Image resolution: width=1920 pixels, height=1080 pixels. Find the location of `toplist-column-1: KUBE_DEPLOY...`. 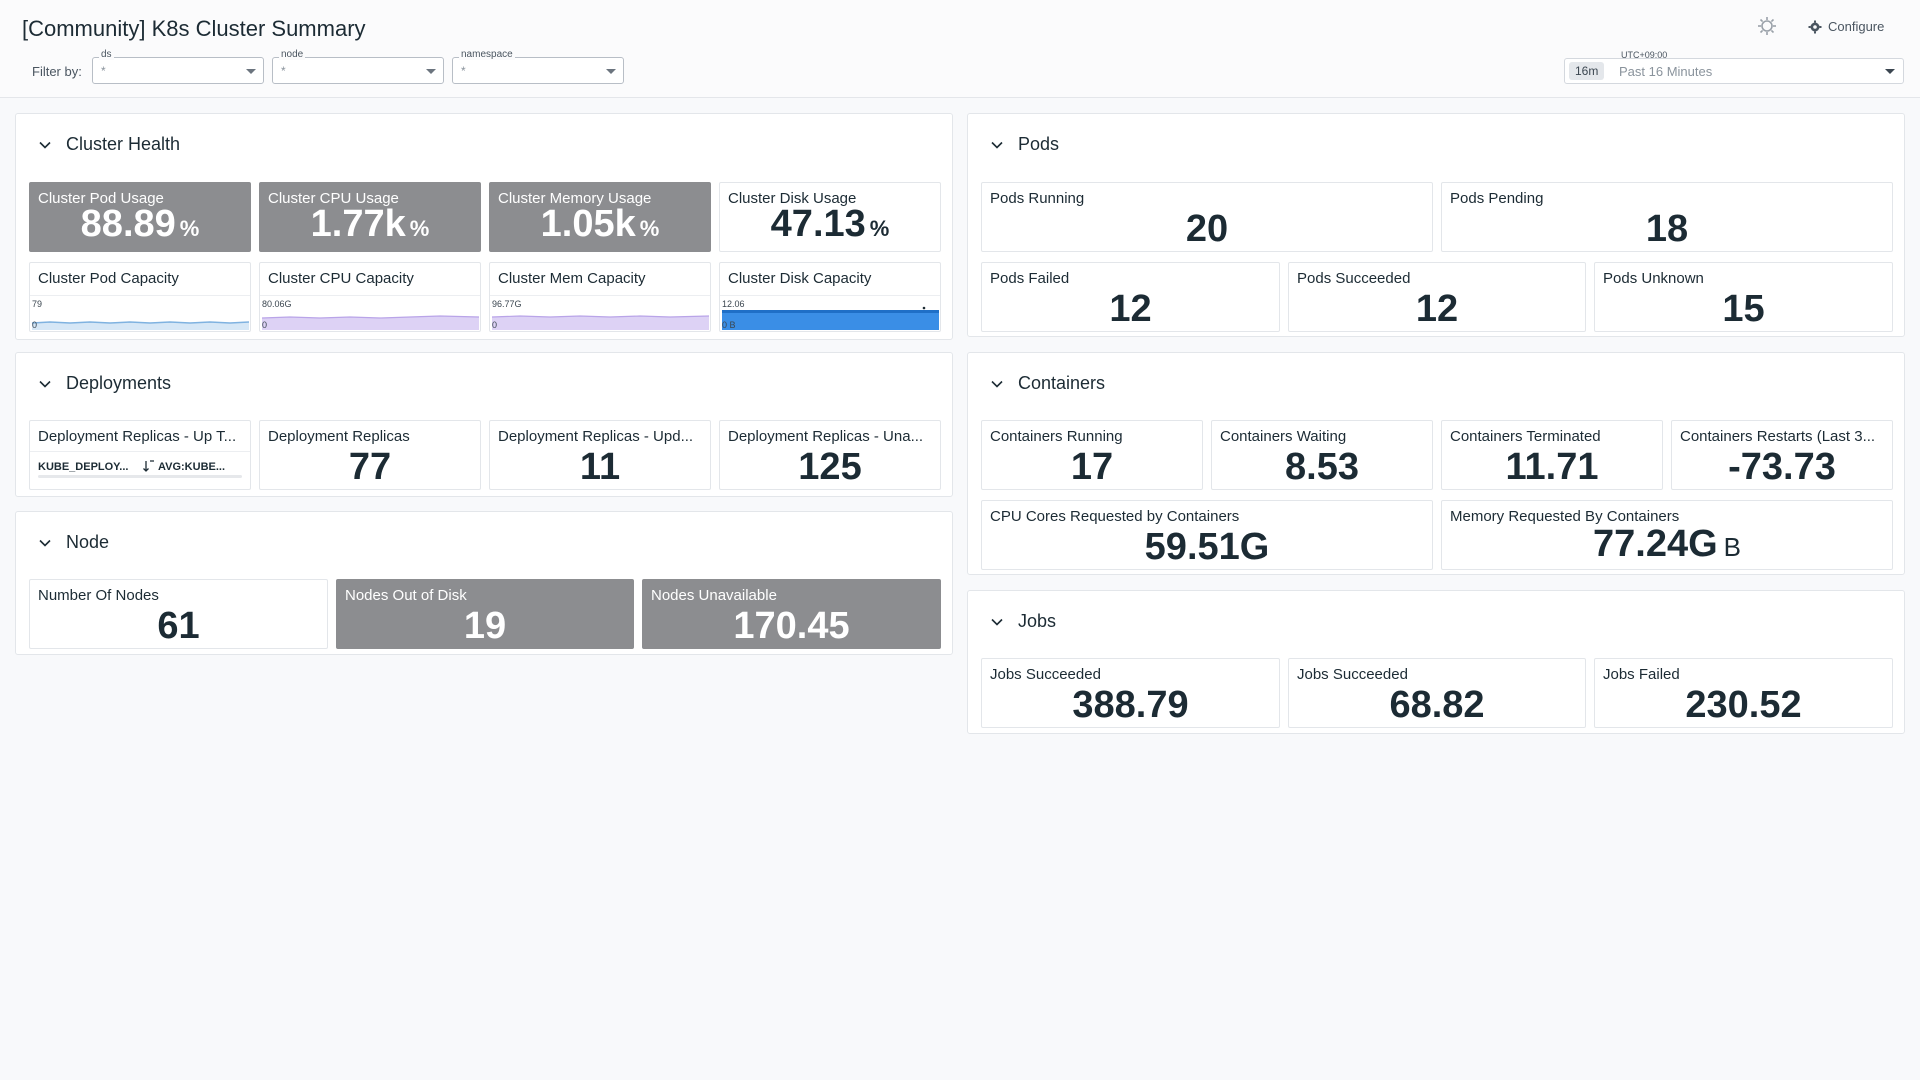

toplist-column-1: KUBE_DEPLOY... is located at coordinates (83, 467).